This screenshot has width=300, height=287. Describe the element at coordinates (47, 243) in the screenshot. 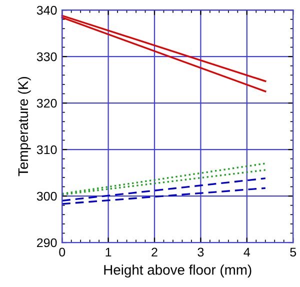

I see `y-tick-label: 290` at that location.